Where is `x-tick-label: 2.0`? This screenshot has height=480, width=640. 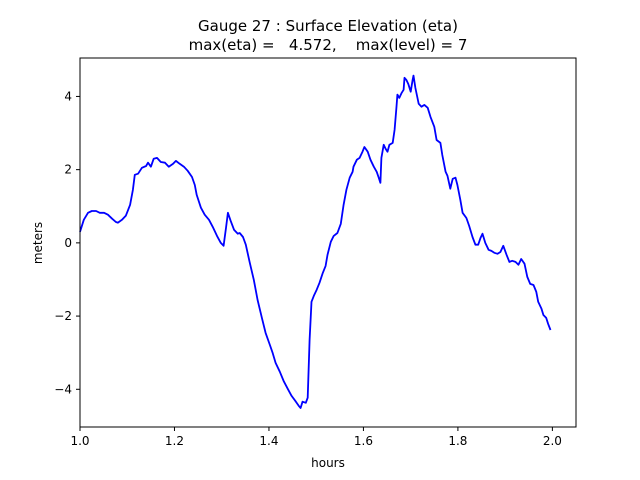
x-tick-label: 2.0 is located at coordinates (552, 441).